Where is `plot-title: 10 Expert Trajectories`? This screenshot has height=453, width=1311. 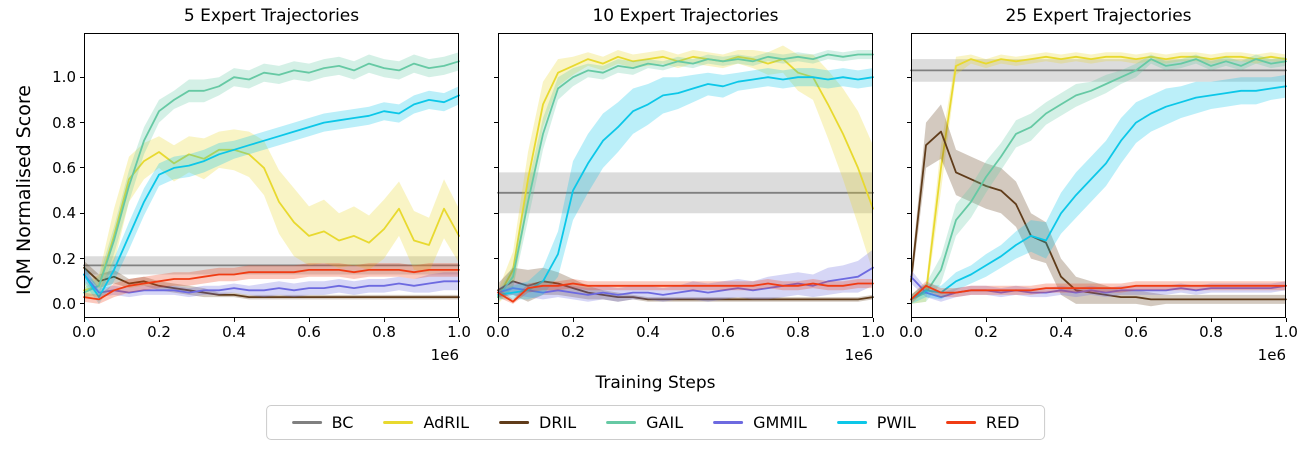 plot-title: 10 Expert Trajectories is located at coordinates (685, 16).